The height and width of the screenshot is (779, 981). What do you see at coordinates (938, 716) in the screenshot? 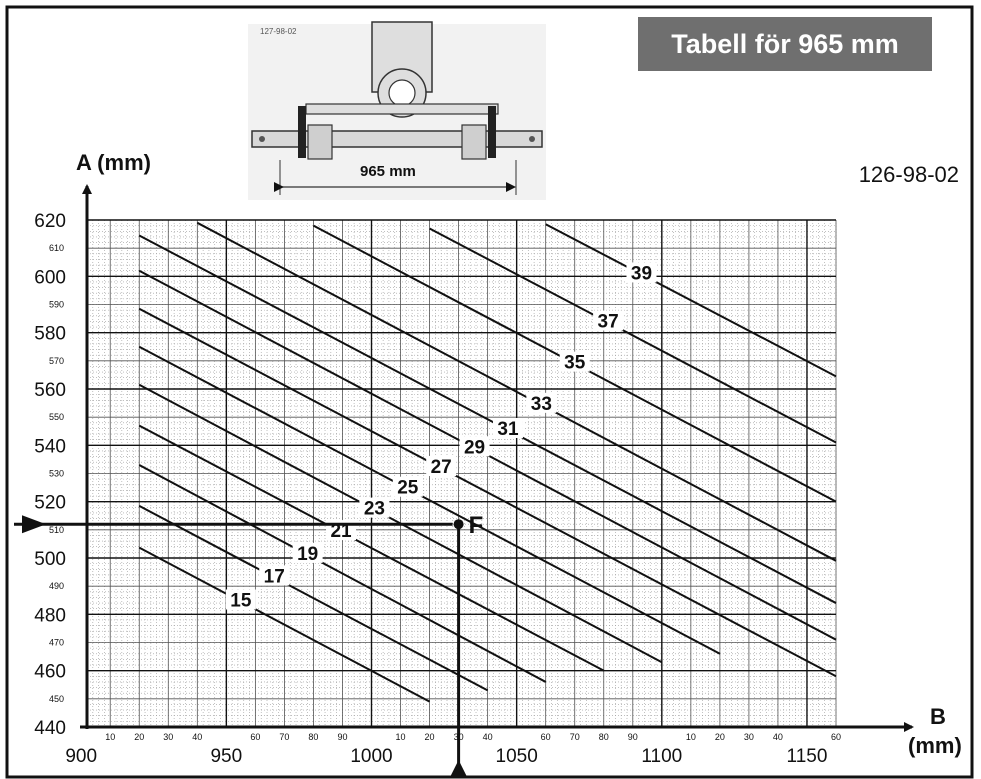
I see `x-axis-title-line1: B` at bounding box center [938, 716].